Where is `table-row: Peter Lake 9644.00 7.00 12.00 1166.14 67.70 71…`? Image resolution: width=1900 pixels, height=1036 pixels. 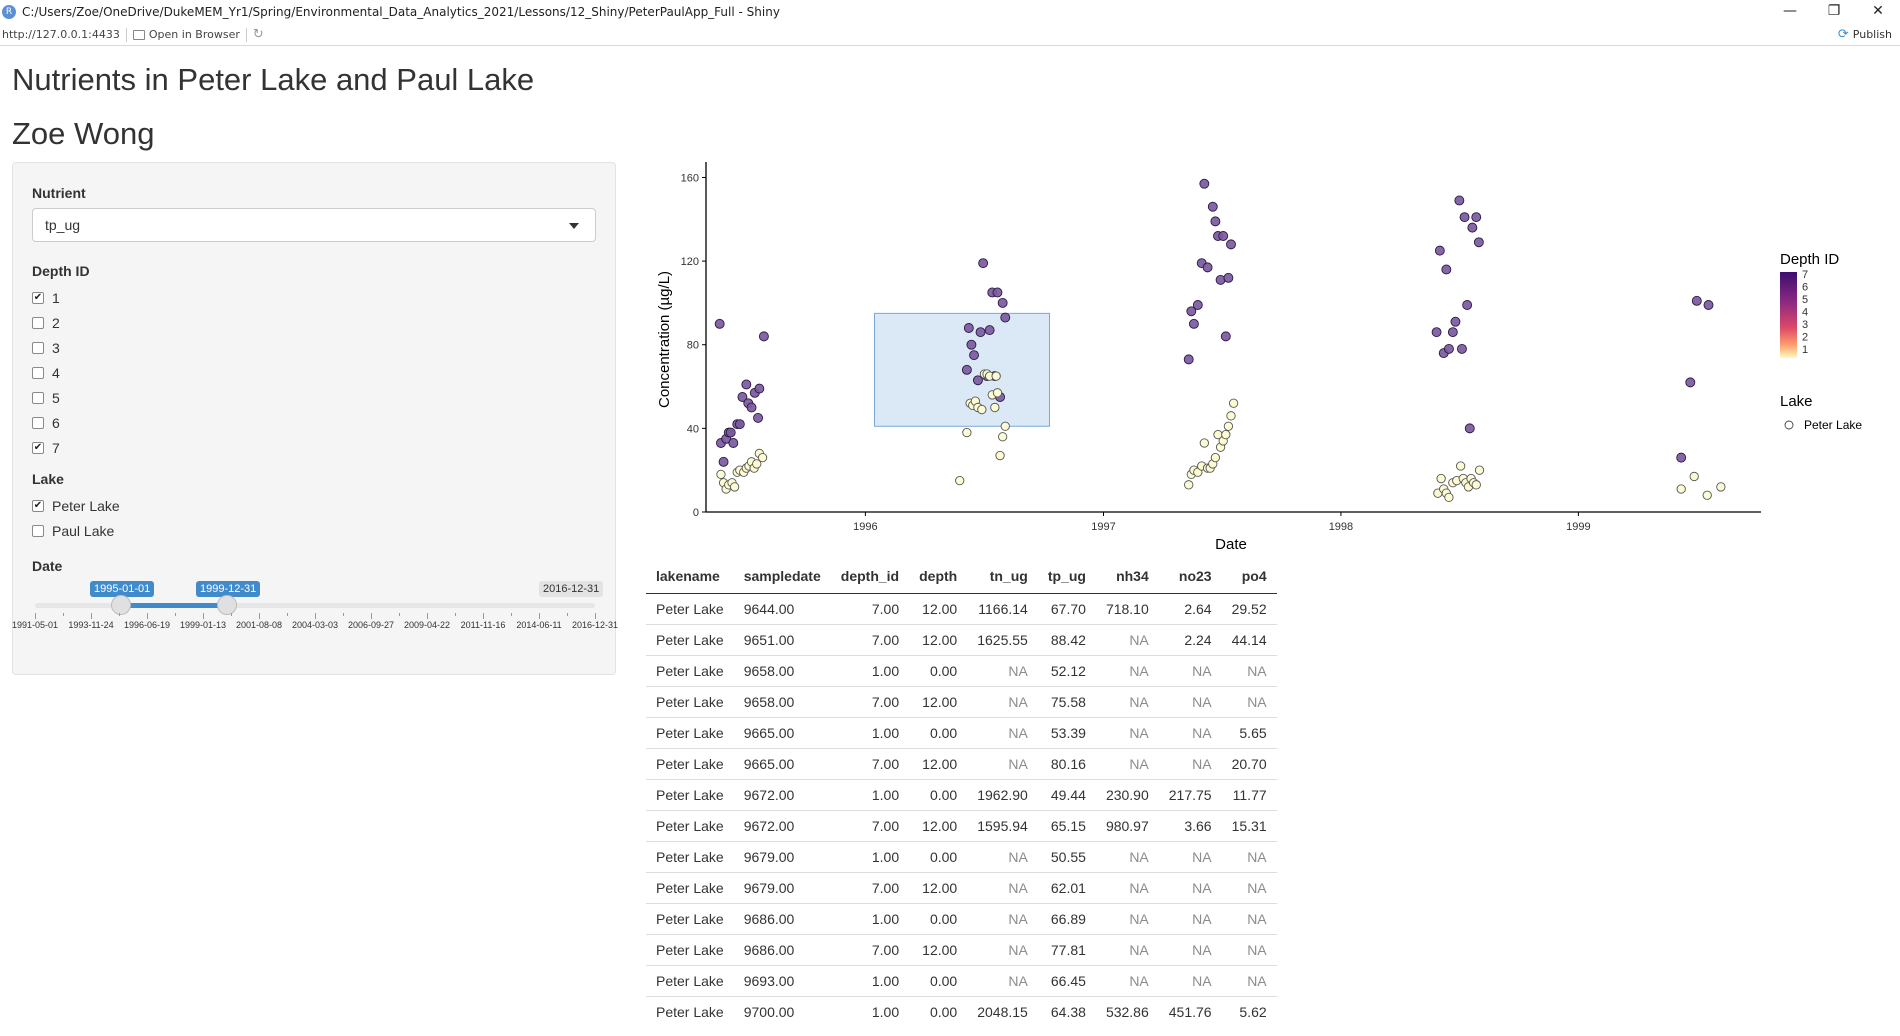
table-row: Peter Lake 9644.00 7.00 12.00 1166.14 67.70 71… is located at coordinates (961, 608).